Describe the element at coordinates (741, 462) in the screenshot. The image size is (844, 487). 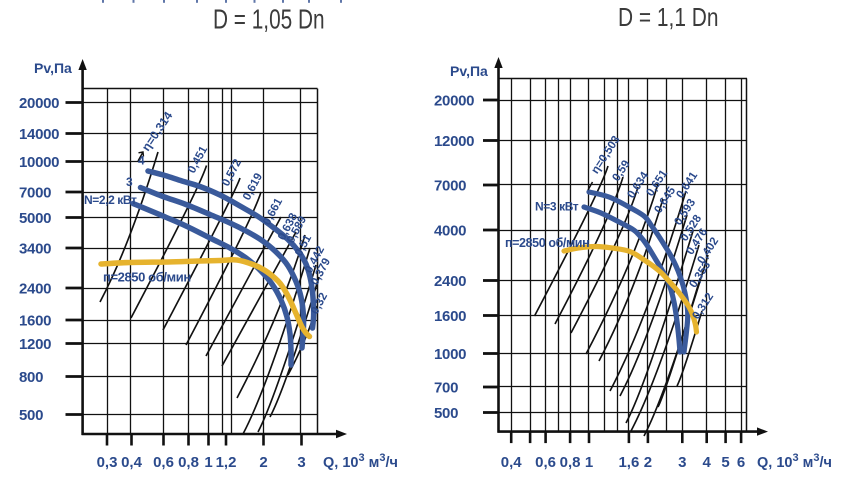
I see `svg-text: 6` at that location.